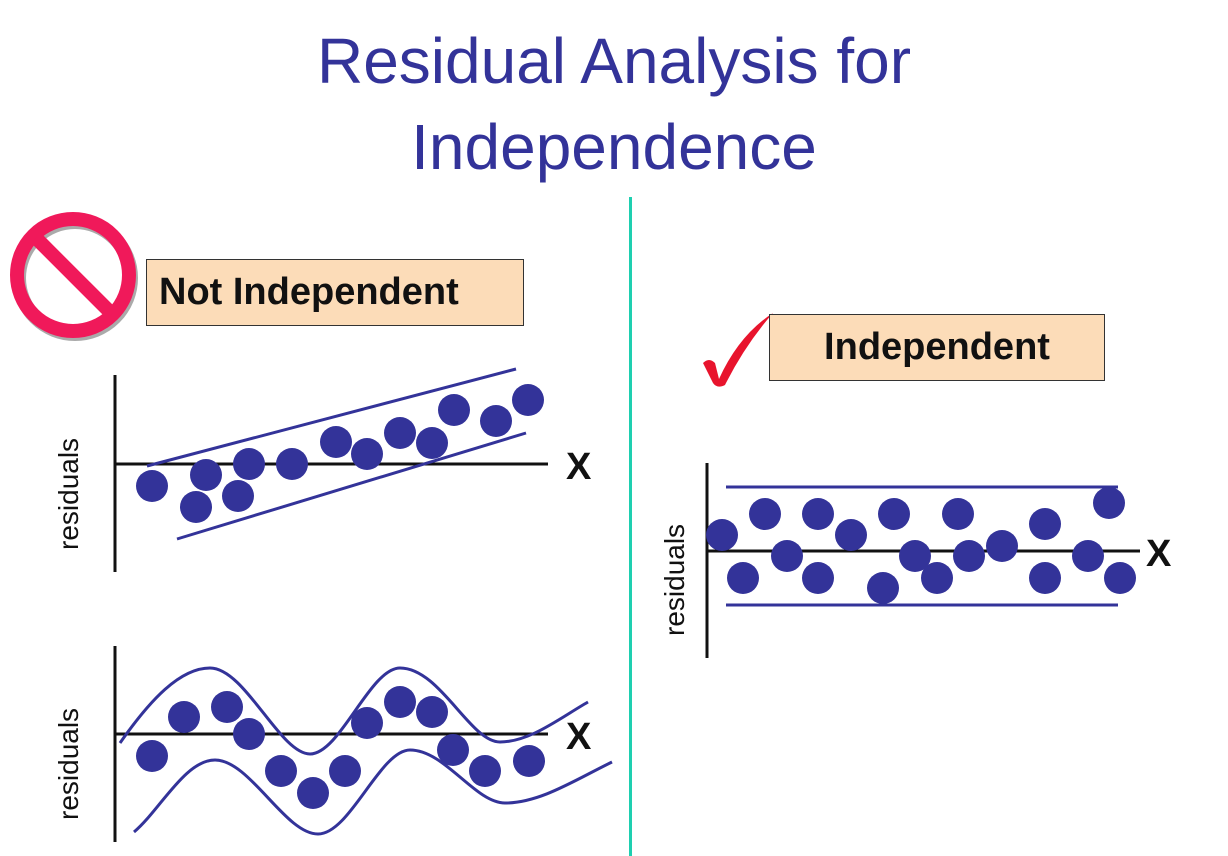 The width and height of the screenshot is (1228, 856). I want to click on checkmark-icon, so click(738, 350).